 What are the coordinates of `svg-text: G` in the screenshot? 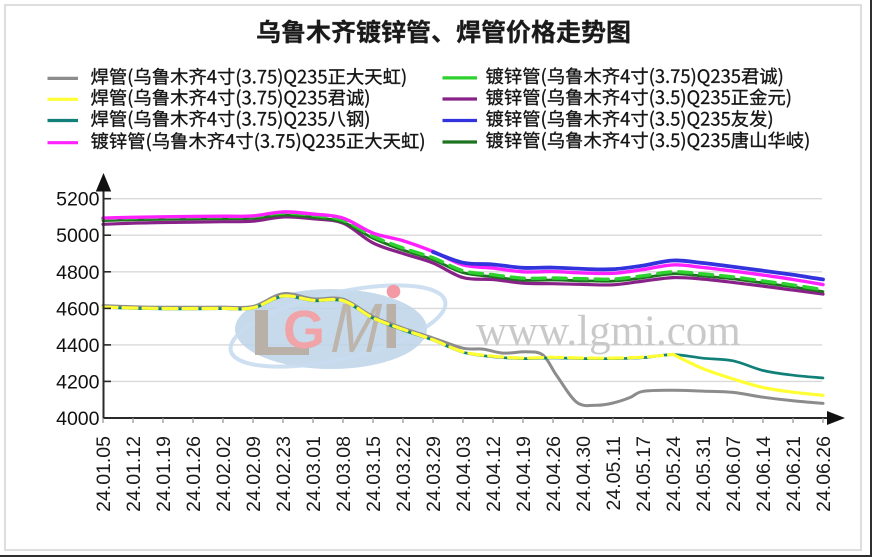 It's located at (304, 330).